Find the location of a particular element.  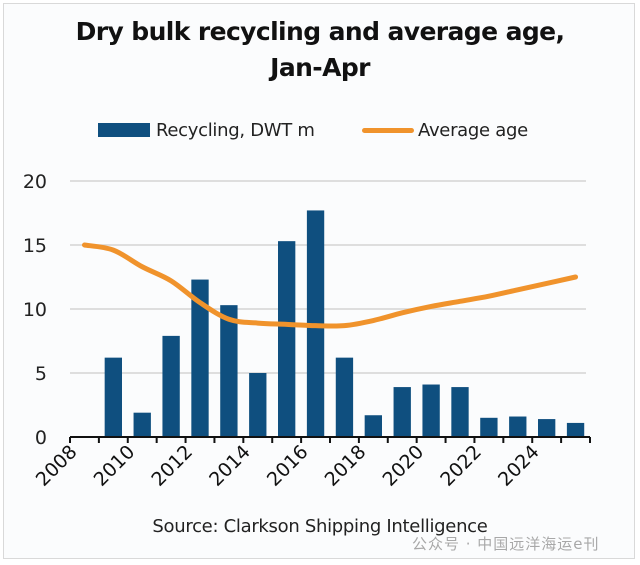

bar-2019 is located at coordinates (402, 412).